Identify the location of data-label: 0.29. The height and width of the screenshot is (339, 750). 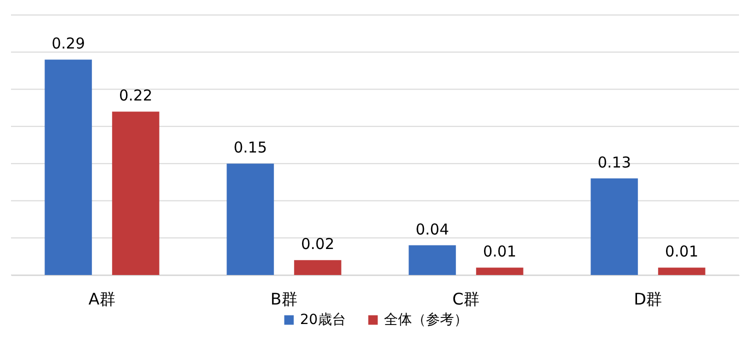
(68, 43).